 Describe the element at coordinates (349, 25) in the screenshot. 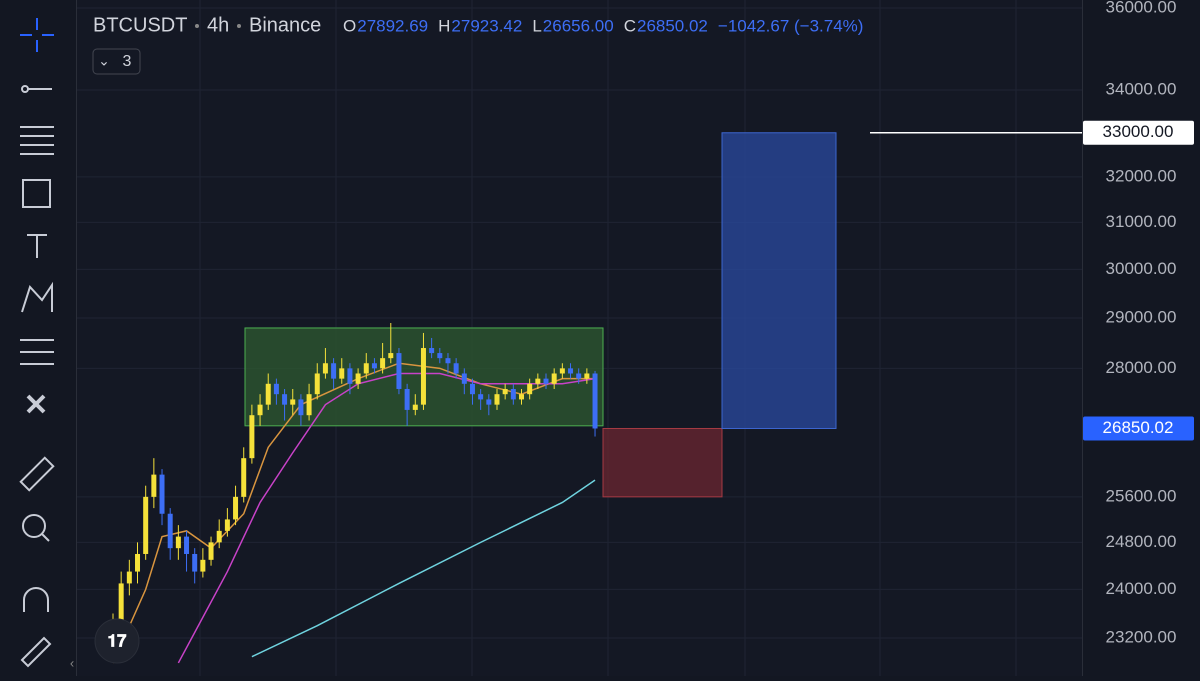

I see `ohlc-label: O` at that location.